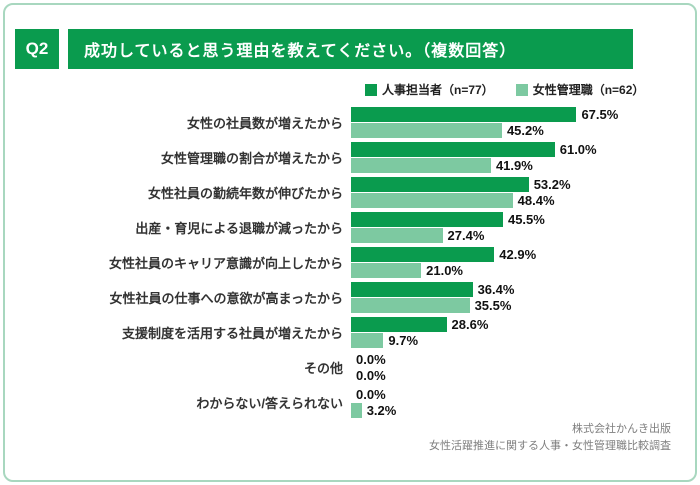  What do you see at coordinates (588, 90) in the screenshot?
I see `legend-label-managers: 女性管理職（n=62）` at bounding box center [588, 90].